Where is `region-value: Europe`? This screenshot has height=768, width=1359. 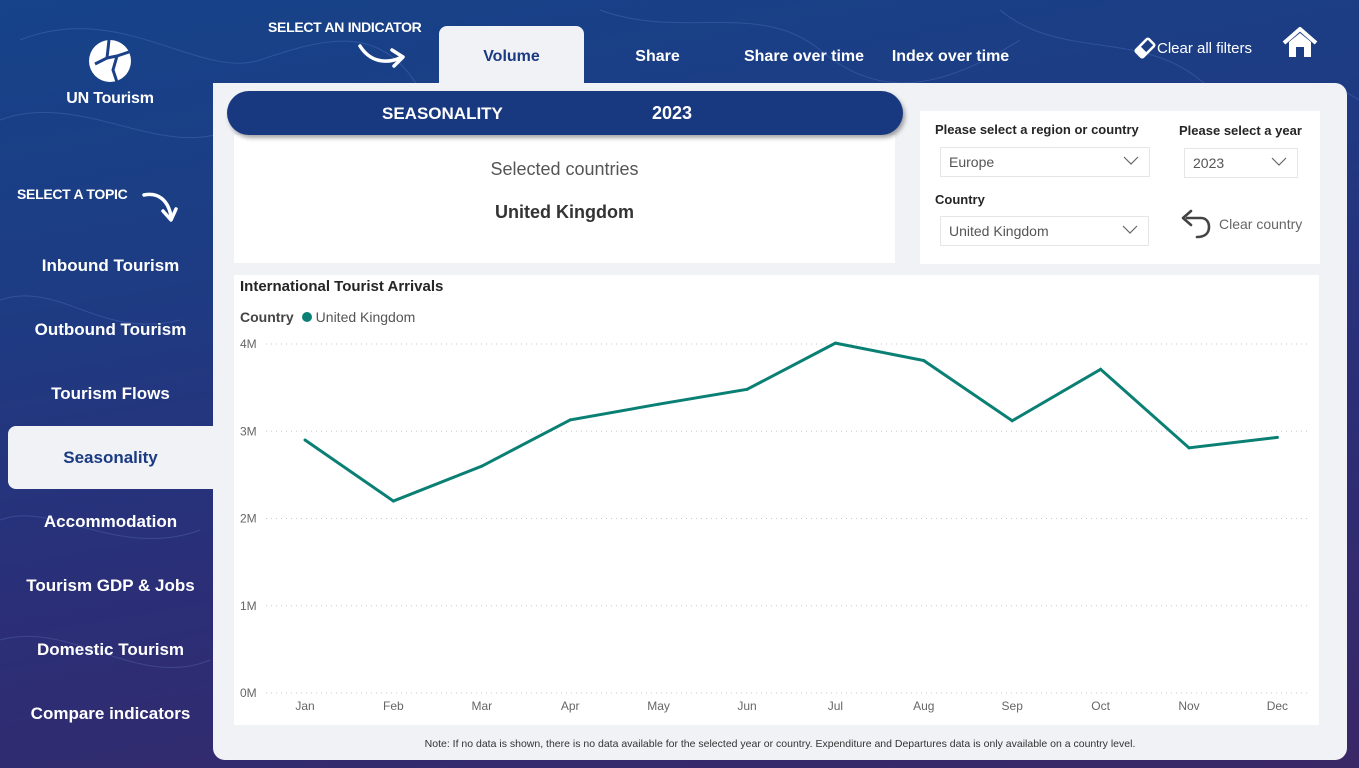 region-value: Europe is located at coordinates (972, 162).